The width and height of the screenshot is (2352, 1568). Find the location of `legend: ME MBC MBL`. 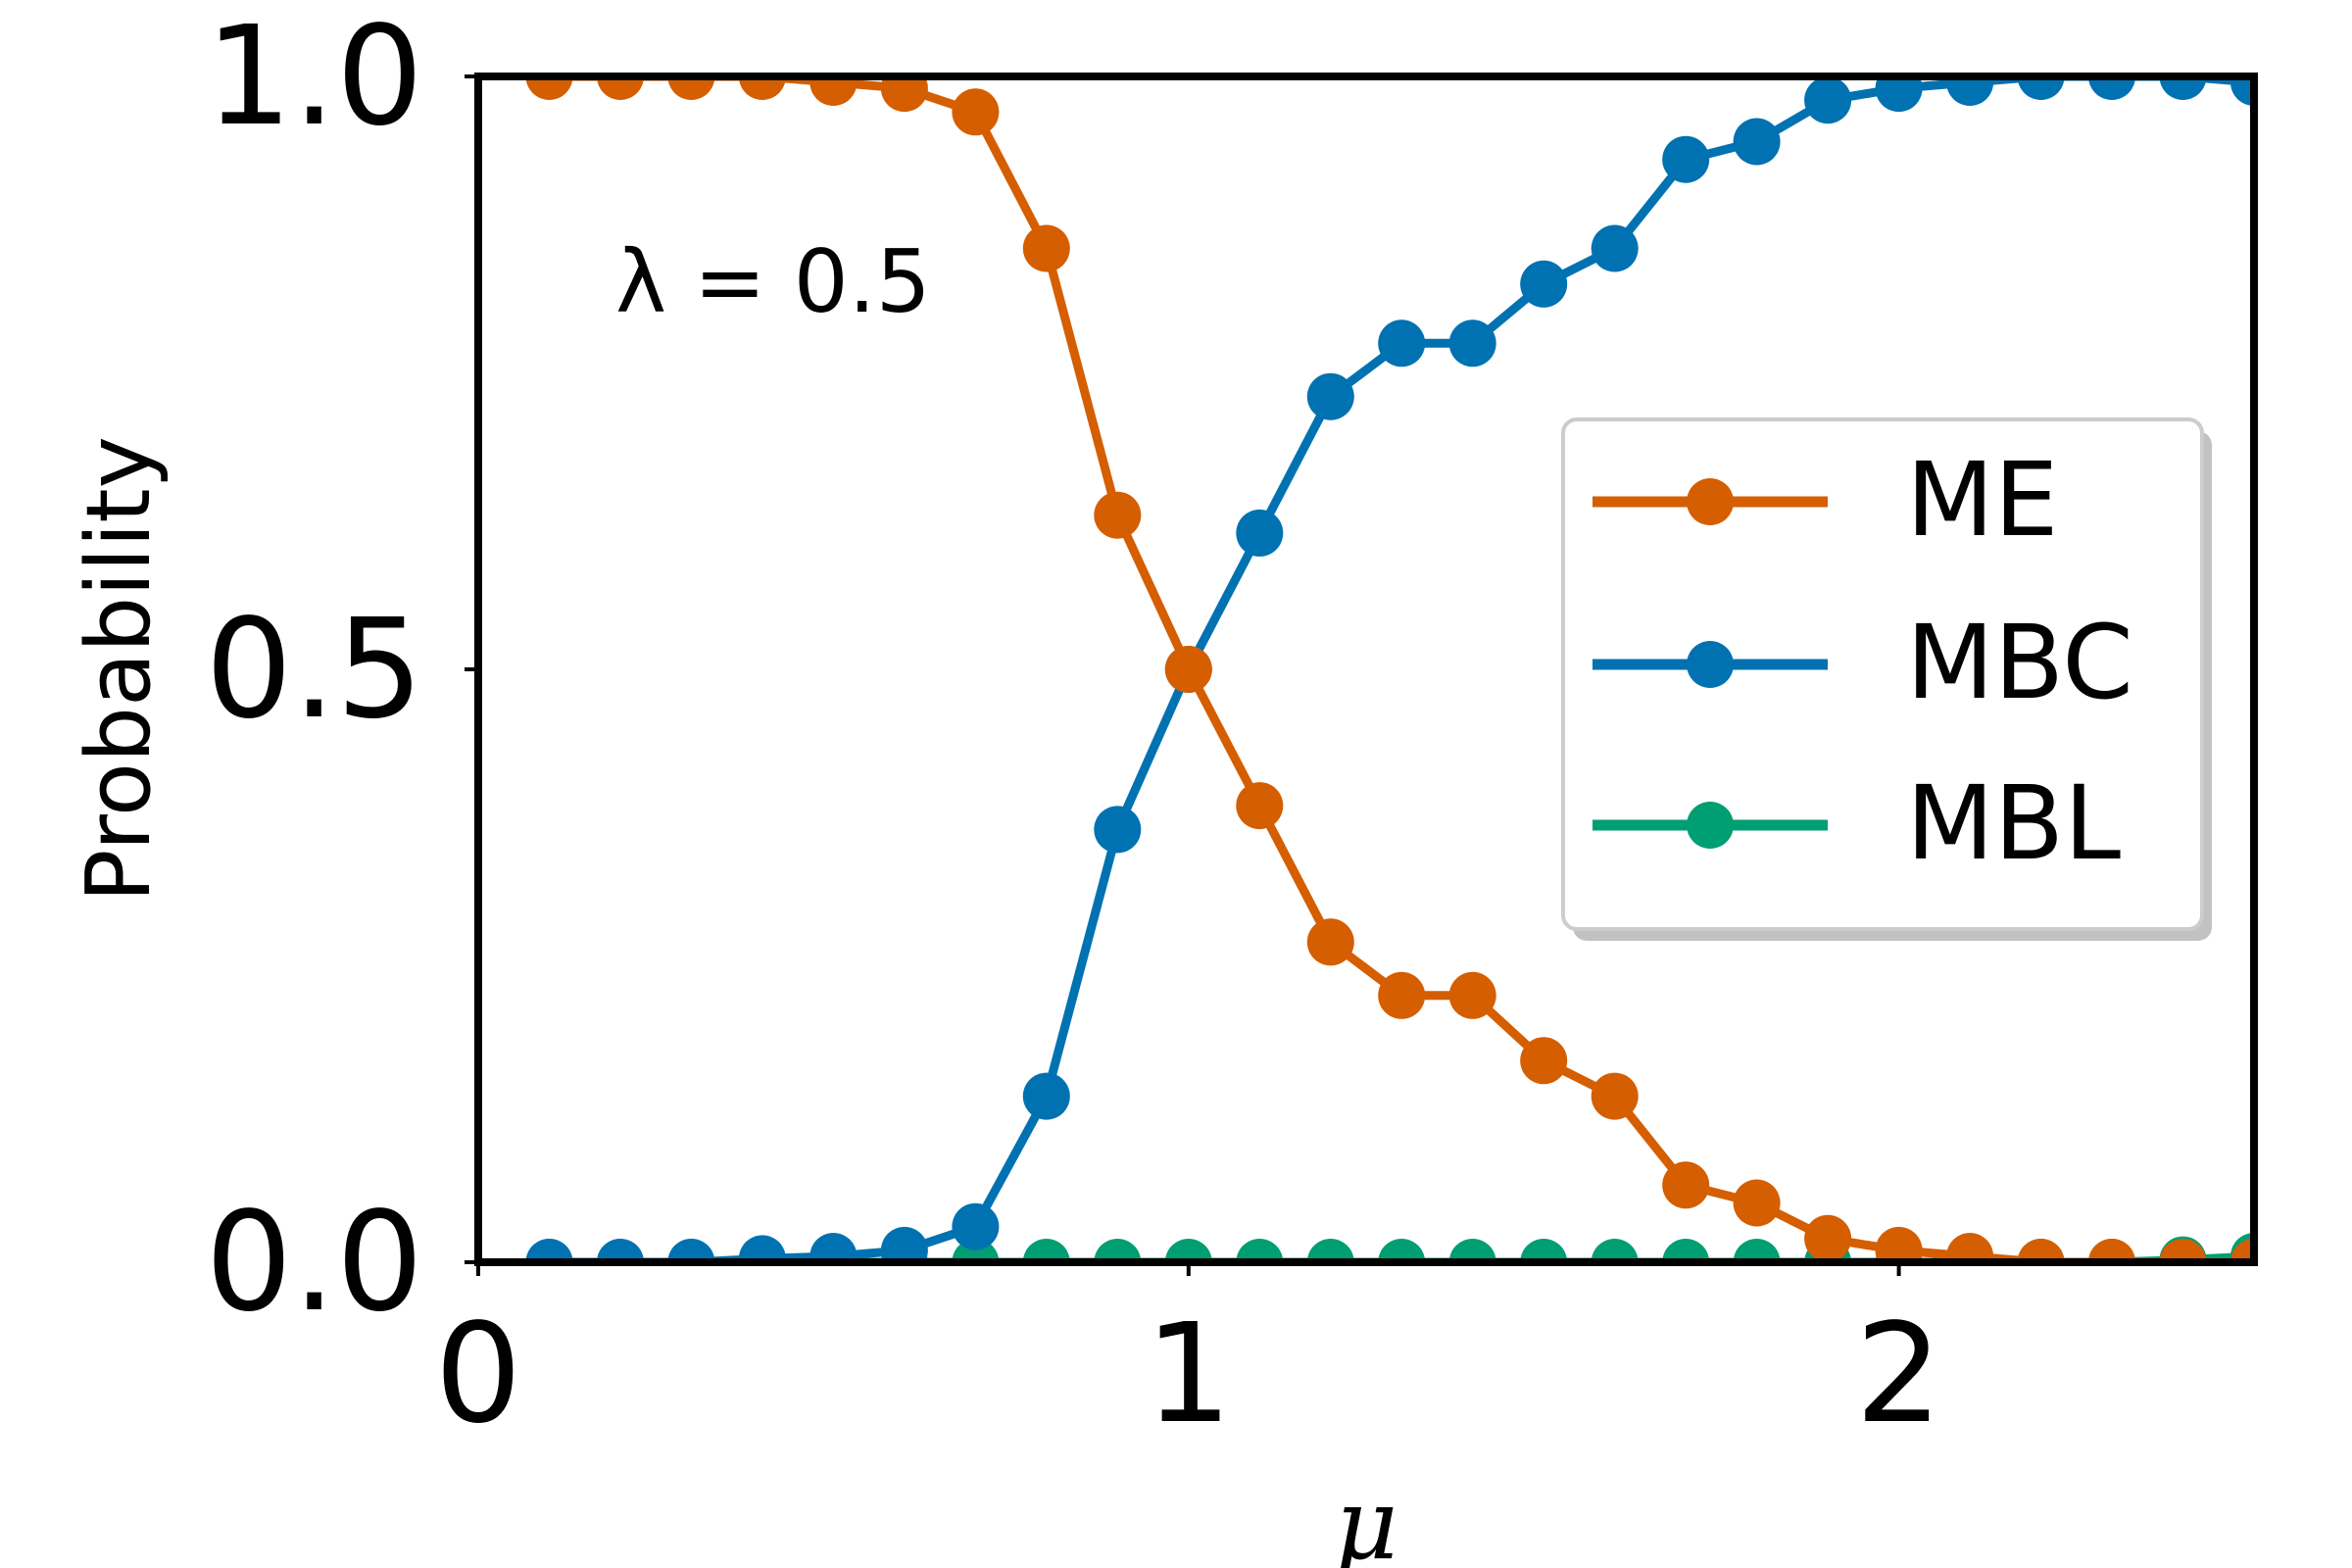

legend: ME MBC MBL is located at coordinates (1886, 679).